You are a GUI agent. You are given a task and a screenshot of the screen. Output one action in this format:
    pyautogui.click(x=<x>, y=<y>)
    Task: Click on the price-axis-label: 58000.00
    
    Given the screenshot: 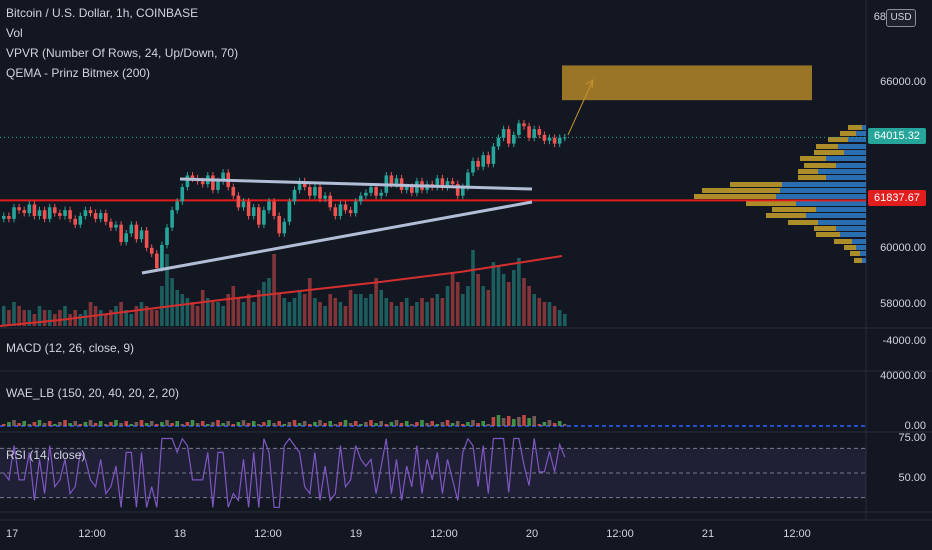 What is the action you would take?
    pyautogui.click(x=903, y=304)
    